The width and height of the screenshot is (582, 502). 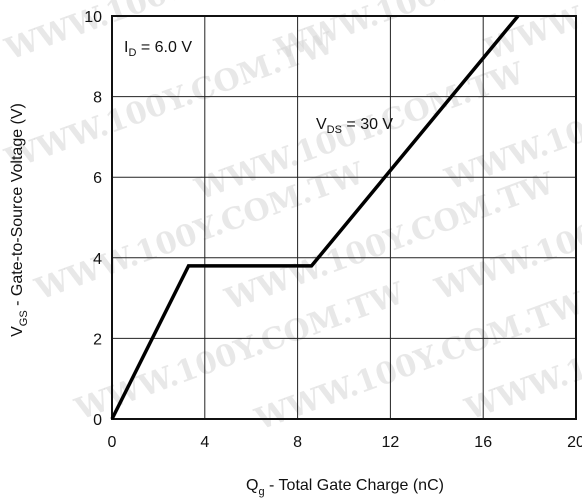 What do you see at coordinates (112, 442) in the screenshot?
I see `x-tick-label: 0` at bounding box center [112, 442].